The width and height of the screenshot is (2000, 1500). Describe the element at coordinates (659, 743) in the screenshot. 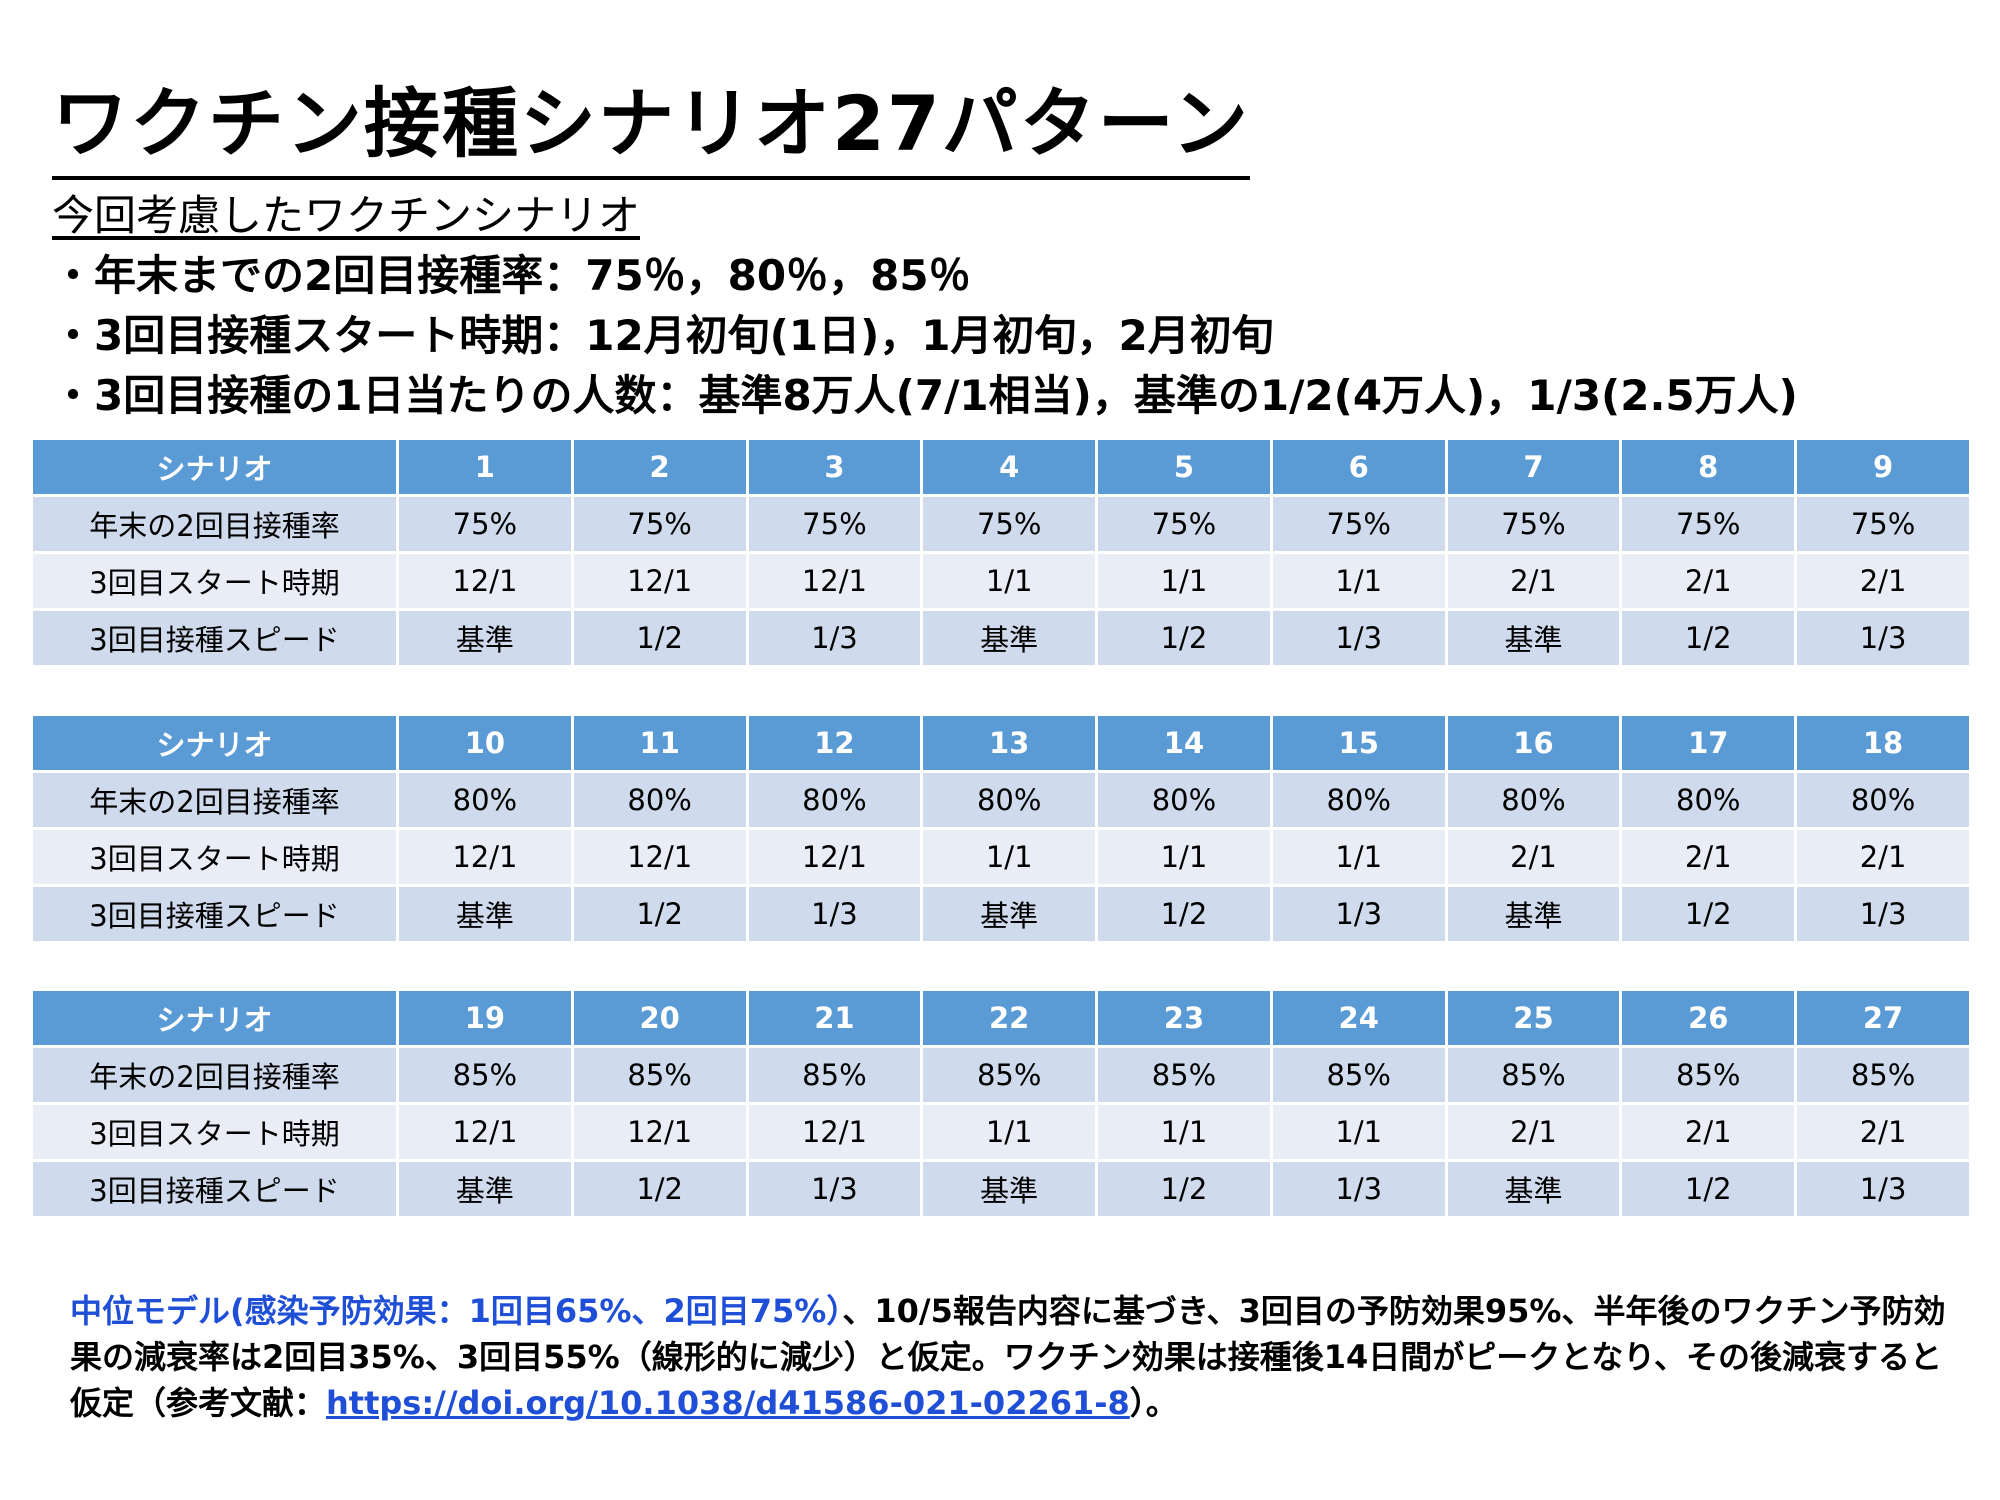

I see `scenario-number: 11` at that location.